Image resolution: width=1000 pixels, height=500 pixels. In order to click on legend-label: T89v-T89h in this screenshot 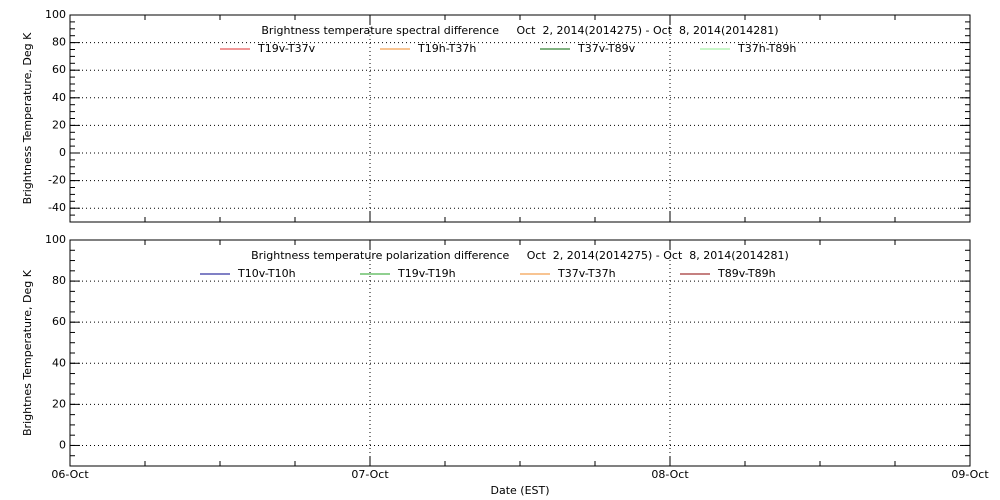, I will do `click(746, 273)`.